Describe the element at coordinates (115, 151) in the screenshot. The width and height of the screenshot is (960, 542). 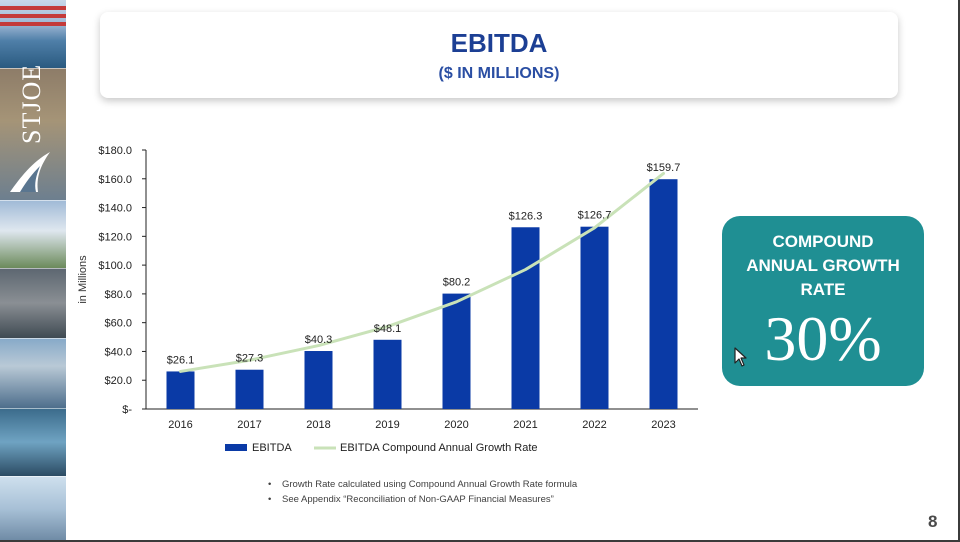
I see `y-tick-label: $180.0` at that location.